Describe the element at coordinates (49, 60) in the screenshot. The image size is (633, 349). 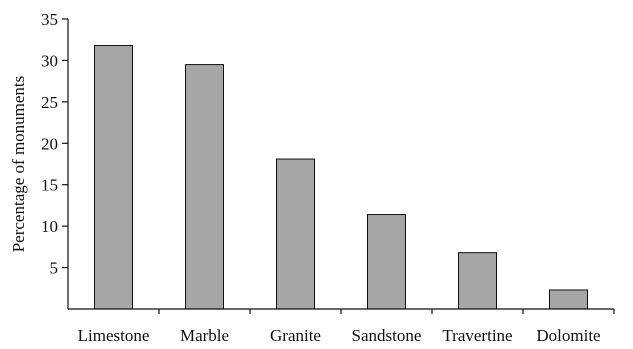
I see `y-tick-label: 30` at that location.